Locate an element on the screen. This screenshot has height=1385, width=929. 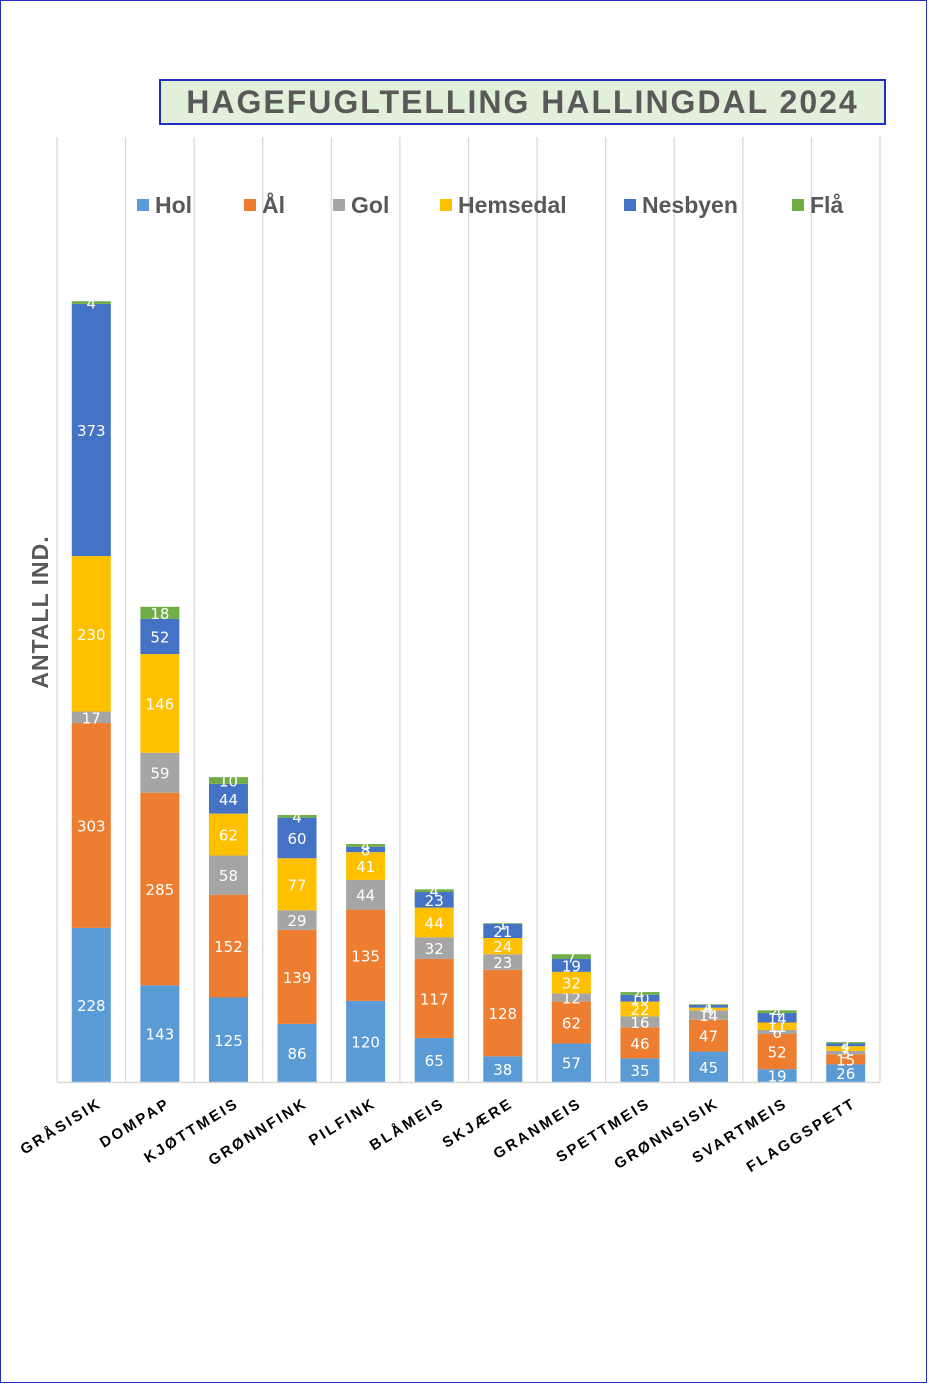
data-label: 117 is located at coordinates (434, 1000).